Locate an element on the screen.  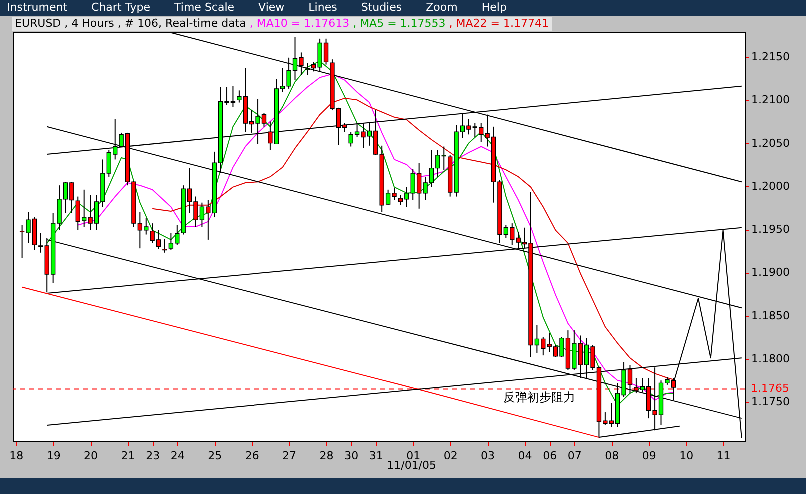
x-tick-label: 28 is located at coordinates (327, 456).